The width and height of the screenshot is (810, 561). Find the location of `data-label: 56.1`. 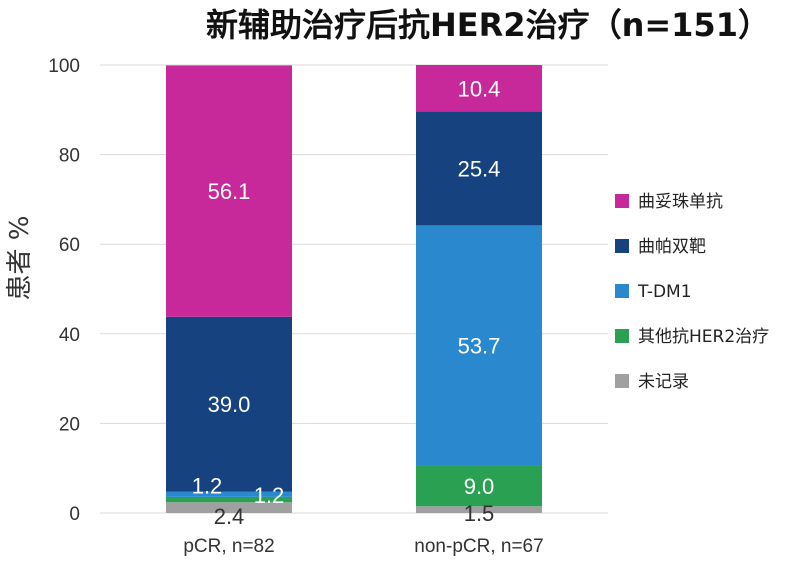

data-label: 56.1 is located at coordinates (229, 191).